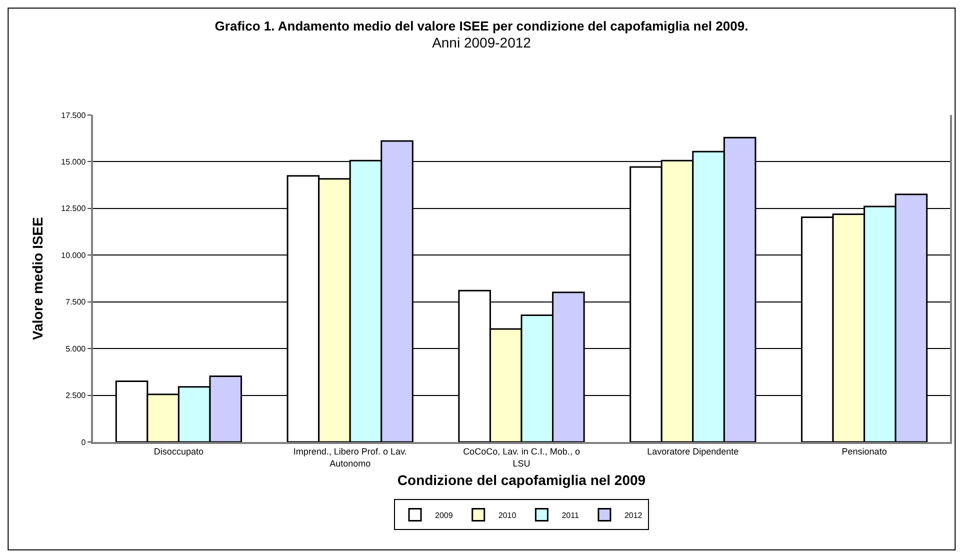  I want to click on y-tick-label: 0, so click(83, 442).